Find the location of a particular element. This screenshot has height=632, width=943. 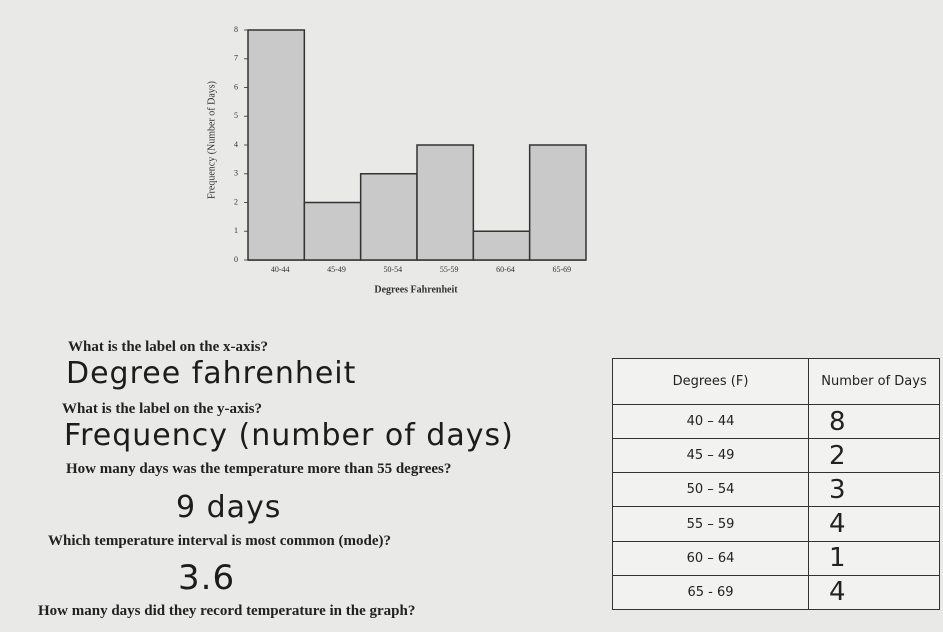

x-tick-label: 55-59 is located at coordinates (449, 269).